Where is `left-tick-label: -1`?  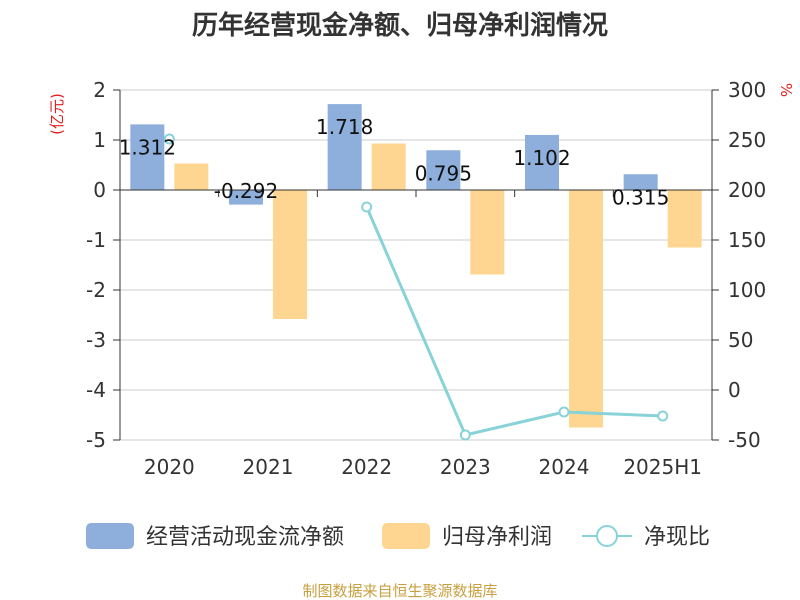
left-tick-label: -1 is located at coordinates (96, 240).